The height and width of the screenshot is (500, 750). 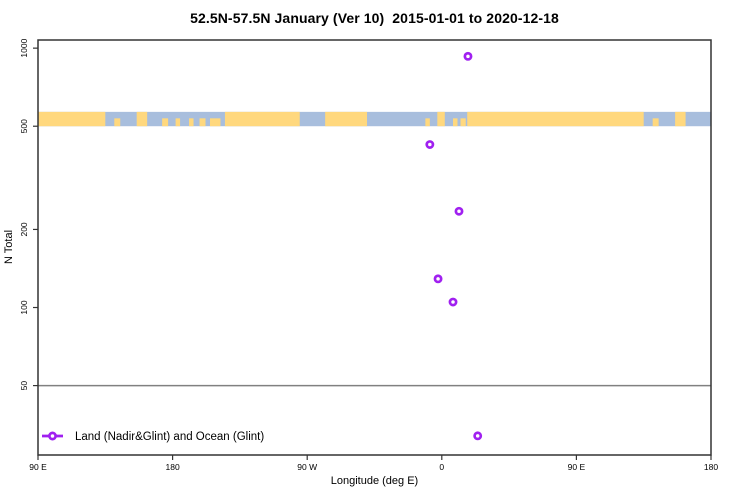 I want to click on y-tick-label: 200, so click(x=24, y=229).